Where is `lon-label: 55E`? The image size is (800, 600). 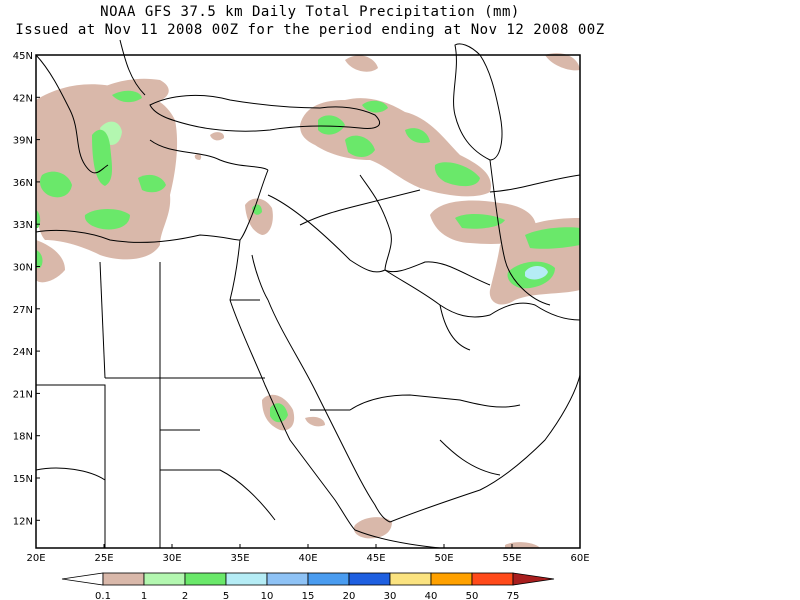 lon-label: 55E is located at coordinates (511, 558).